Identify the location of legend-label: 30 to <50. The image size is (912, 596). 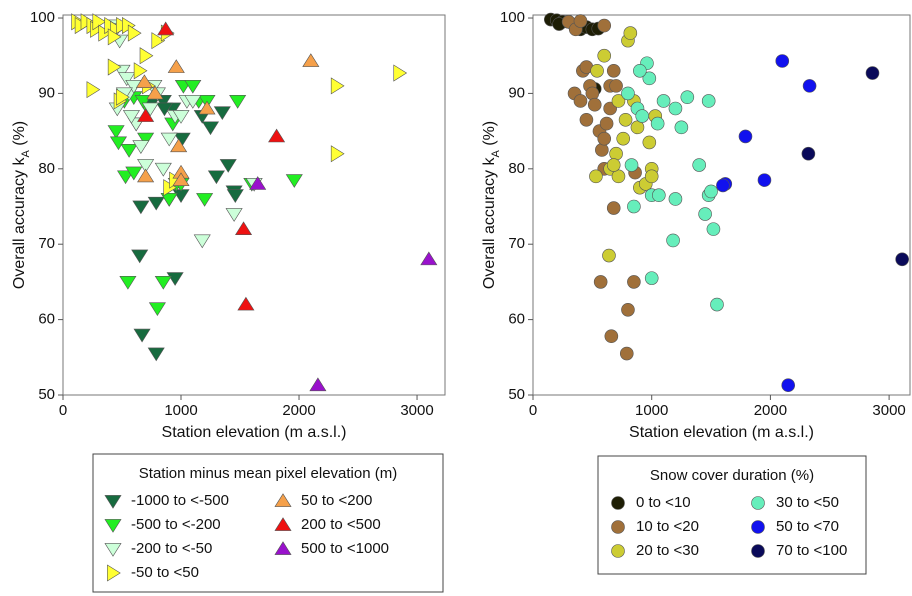
(807, 502).